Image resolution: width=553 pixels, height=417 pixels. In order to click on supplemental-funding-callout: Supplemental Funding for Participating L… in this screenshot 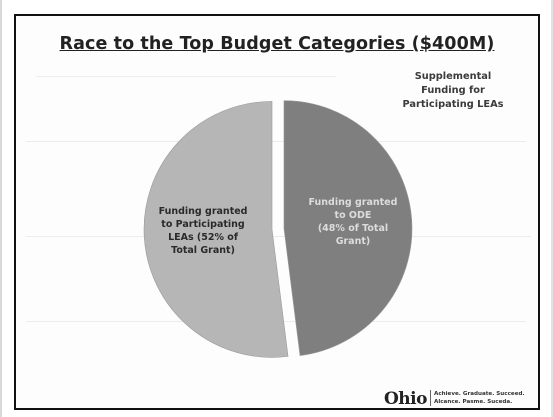, I will do `click(453, 90)`.